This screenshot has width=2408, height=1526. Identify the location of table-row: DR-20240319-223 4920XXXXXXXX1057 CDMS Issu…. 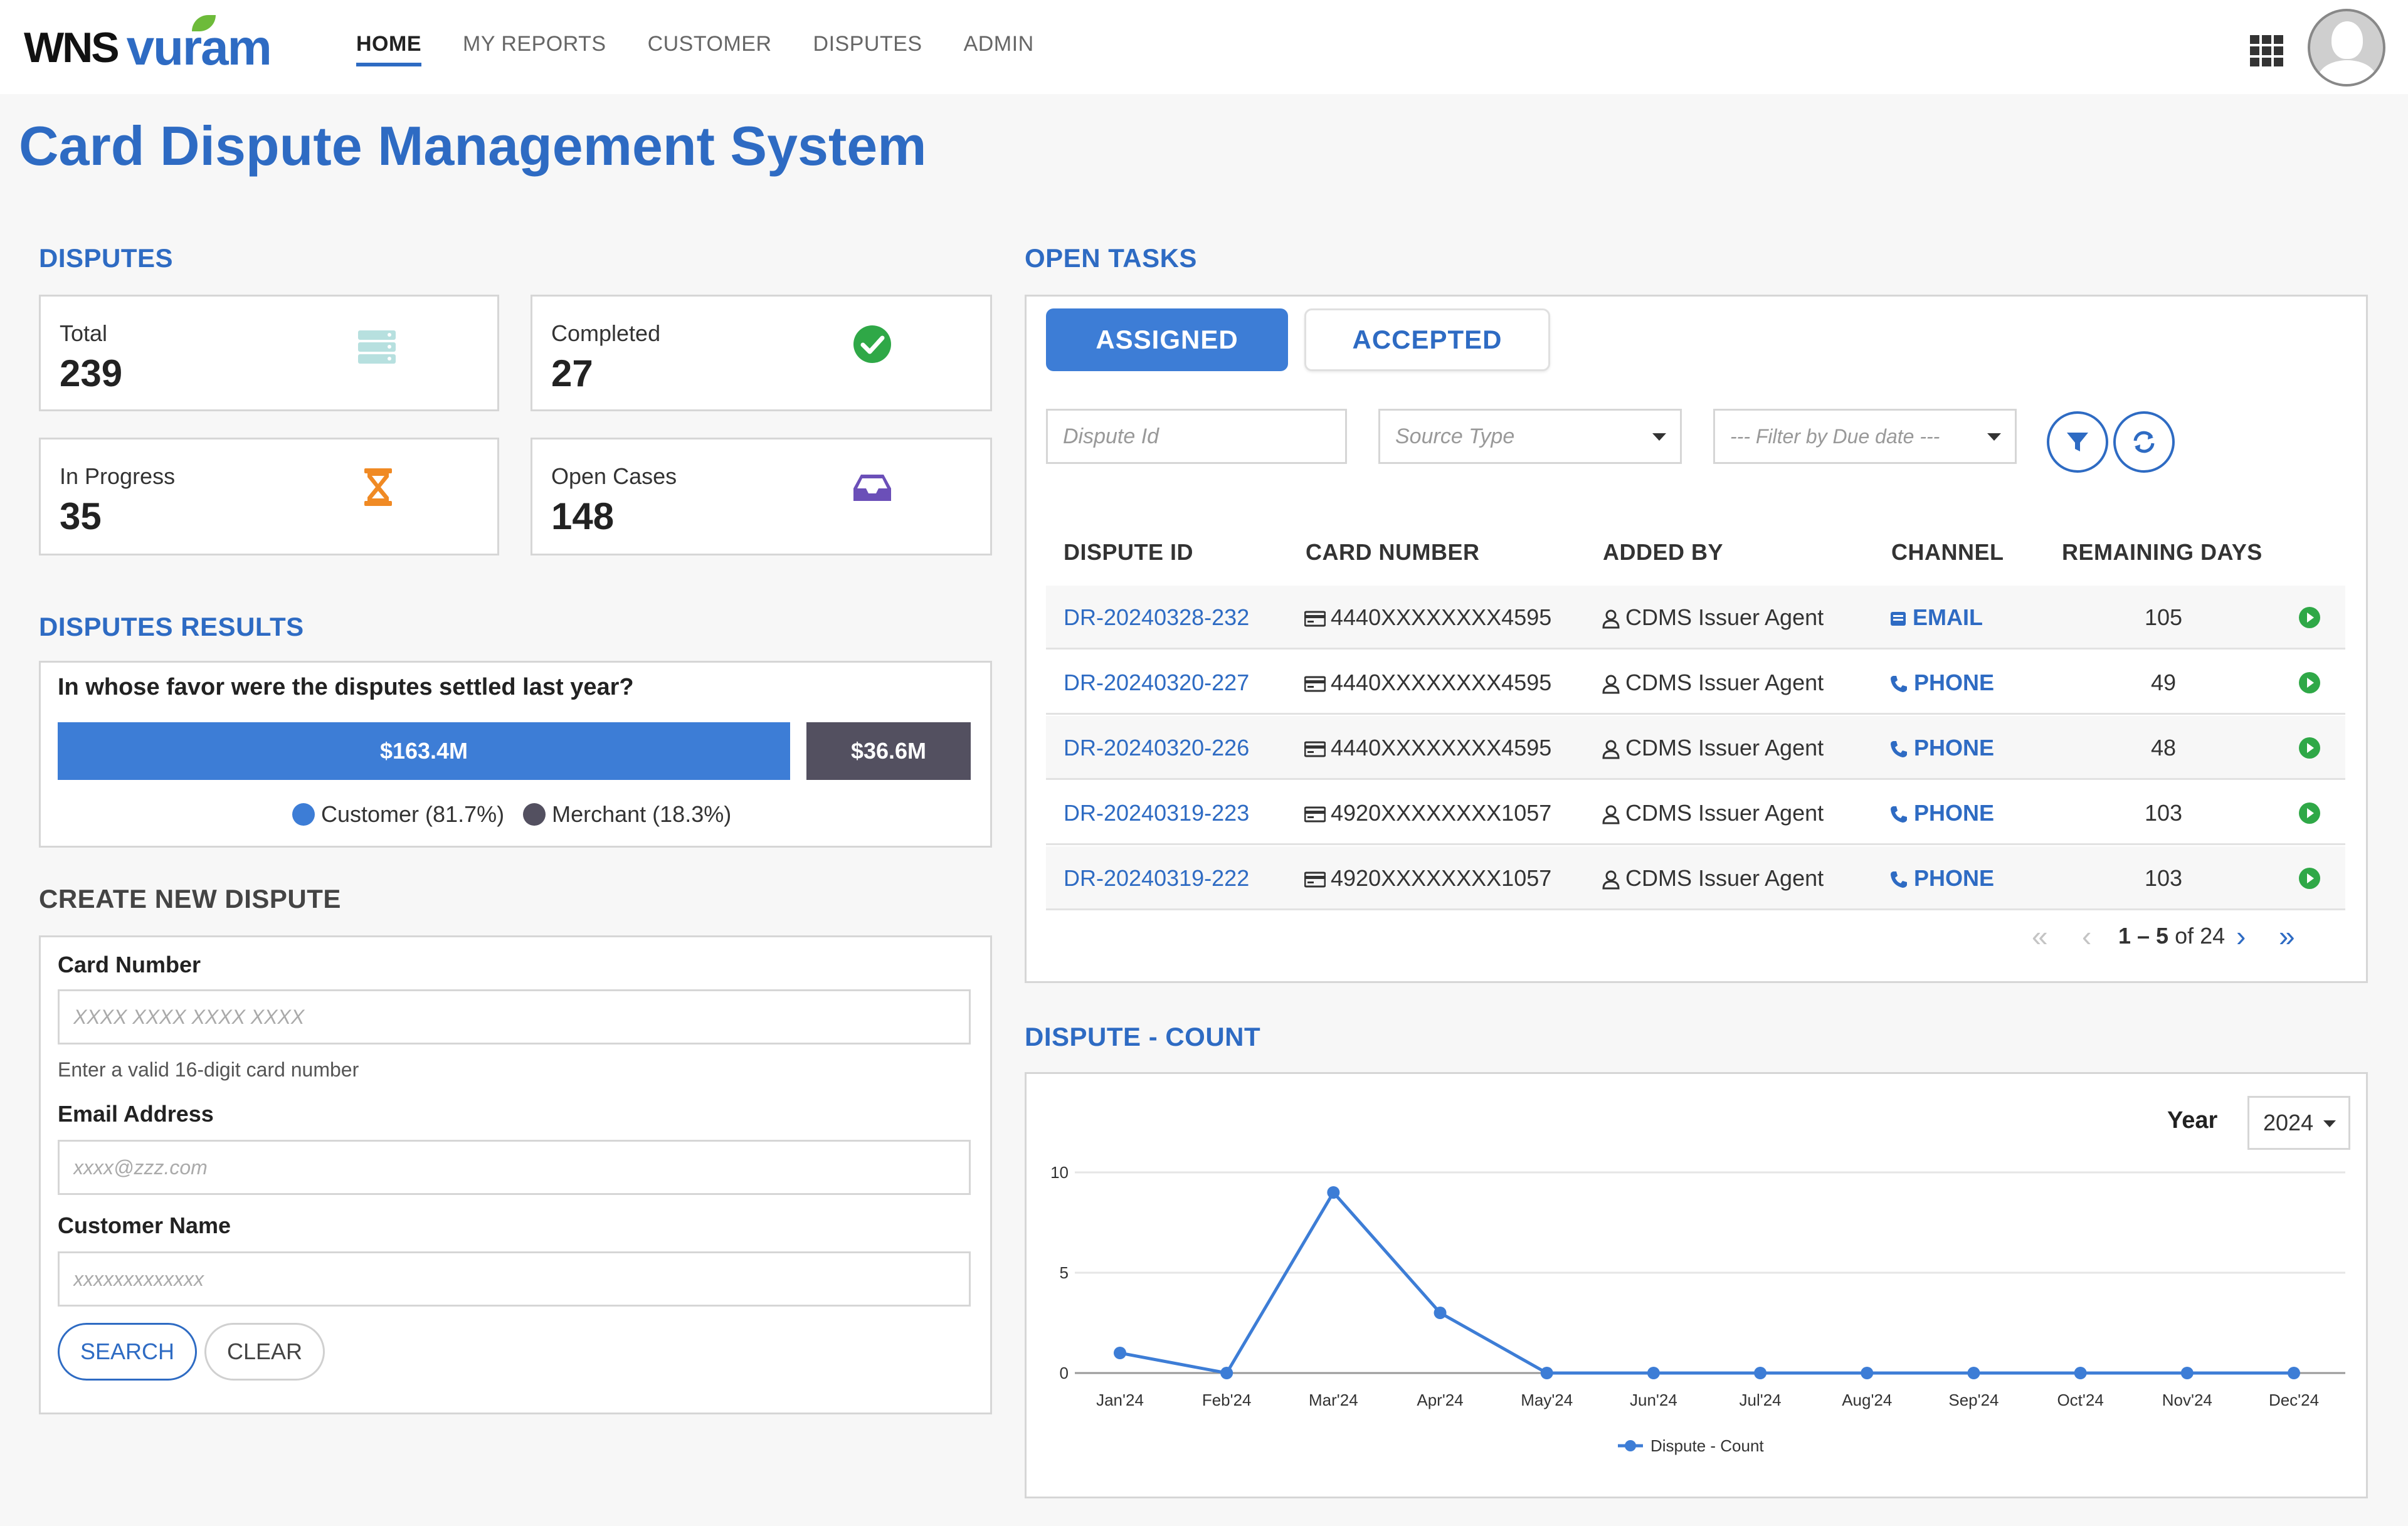
(1695, 813).